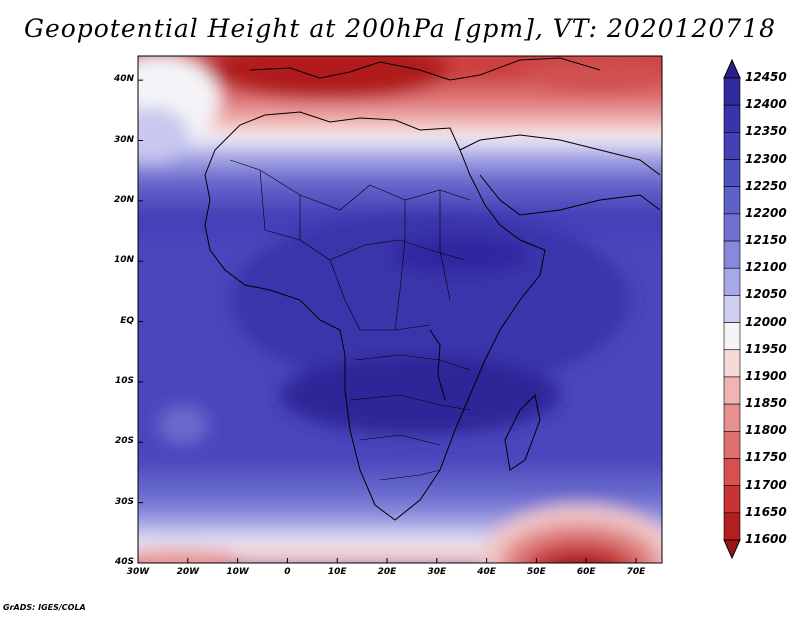  Describe the element at coordinates (766, 267) in the screenshot. I see `colorbar-level-label: 12100` at that location.